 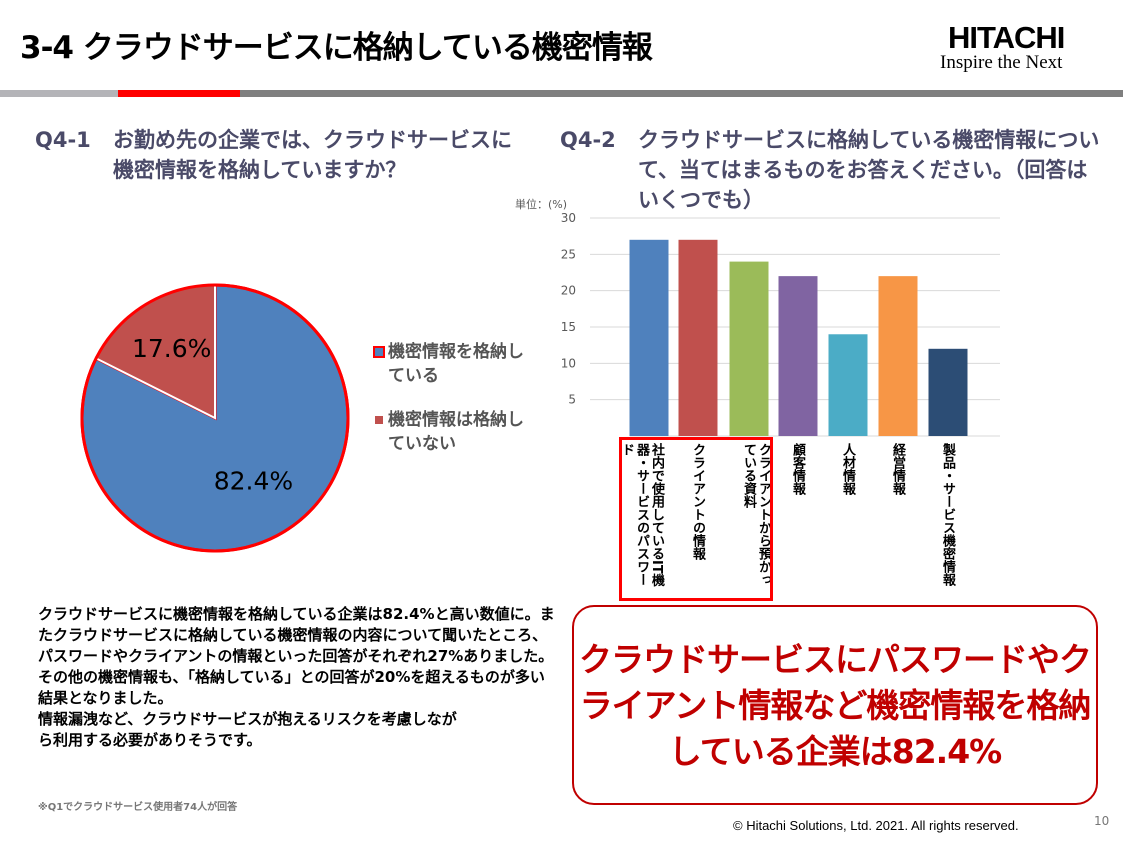 What do you see at coordinates (588, 140) in the screenshot?
I see `question-number: Q4-2` at bounding box center [588, 140].